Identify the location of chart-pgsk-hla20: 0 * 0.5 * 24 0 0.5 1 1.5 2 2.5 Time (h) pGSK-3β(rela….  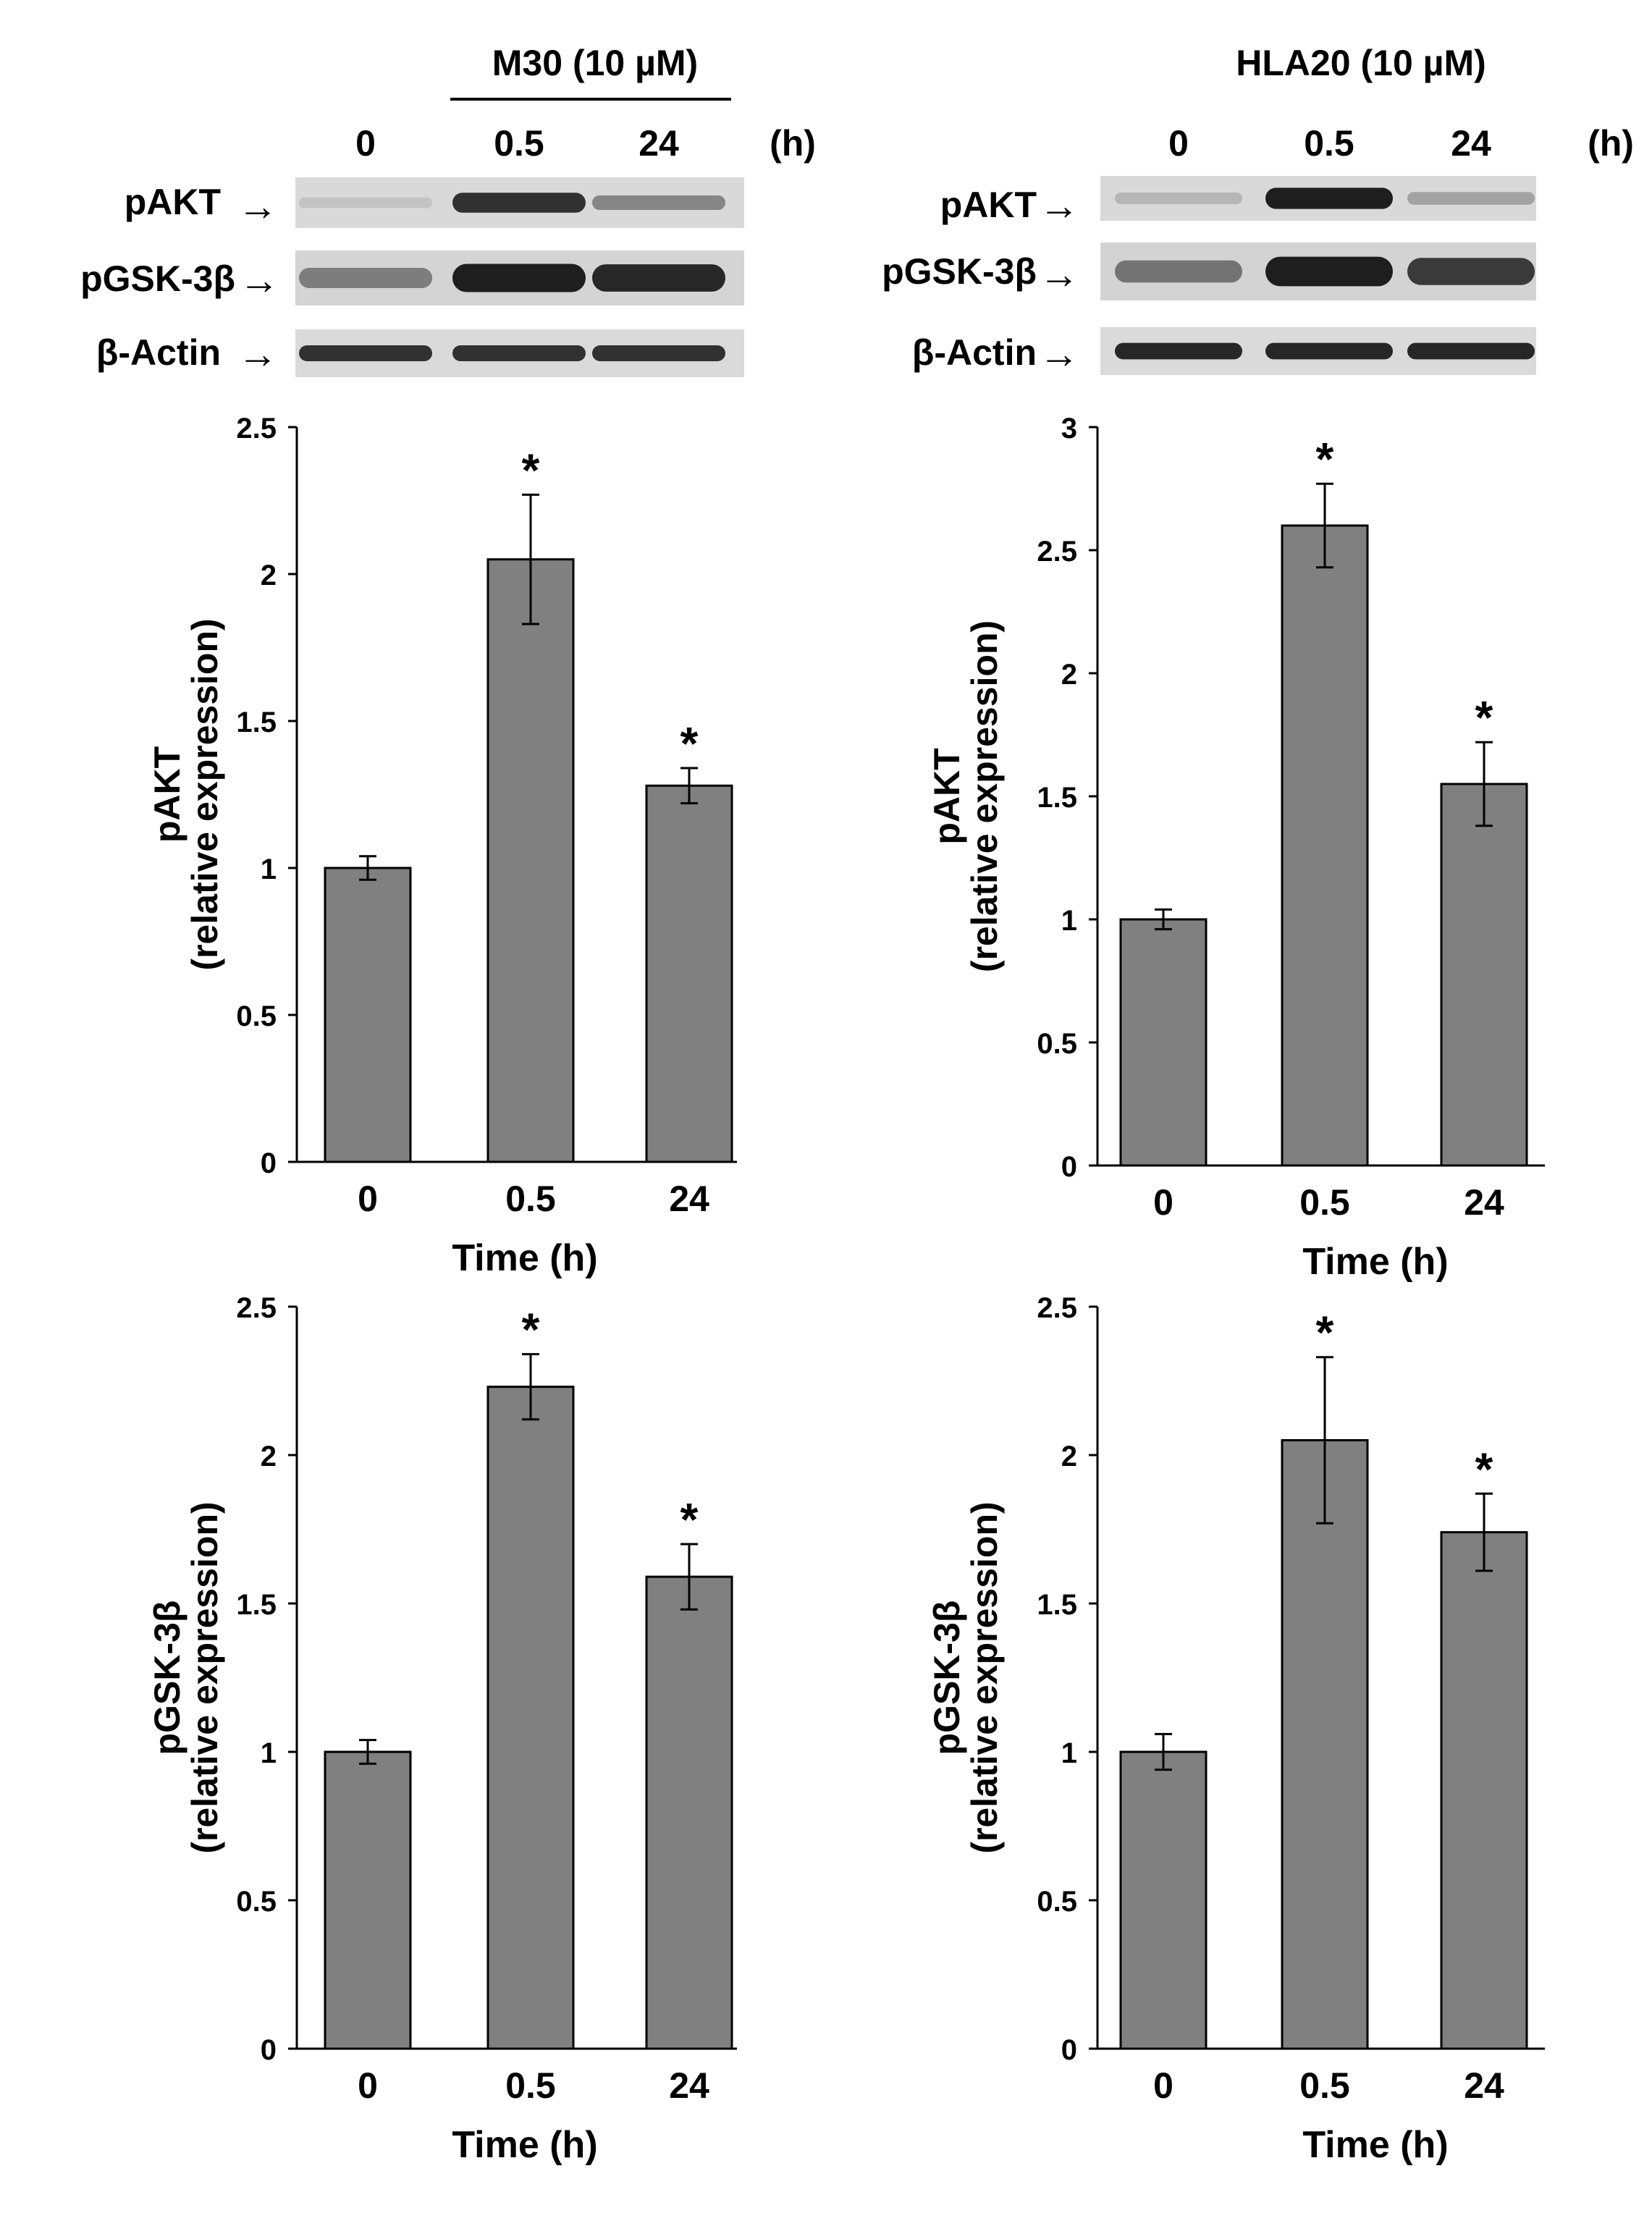
(1236, 1729).